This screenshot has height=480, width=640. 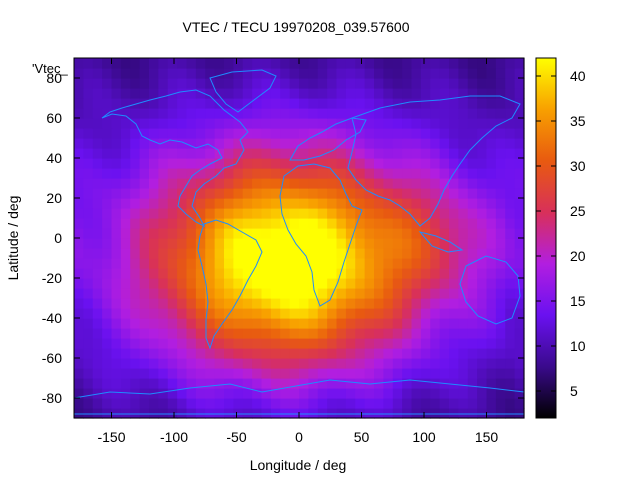 I want to click on y-axis-label: Latitude / deg, so click(x=13, y=238).